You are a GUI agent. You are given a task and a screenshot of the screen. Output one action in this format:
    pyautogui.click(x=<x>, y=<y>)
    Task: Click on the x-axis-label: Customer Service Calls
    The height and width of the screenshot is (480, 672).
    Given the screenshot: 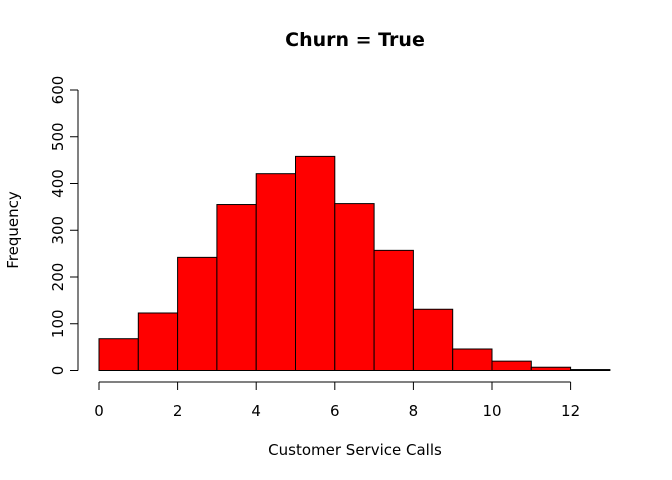 What is the action you would take?
    pyautogui.click(x=355, y=450)
    